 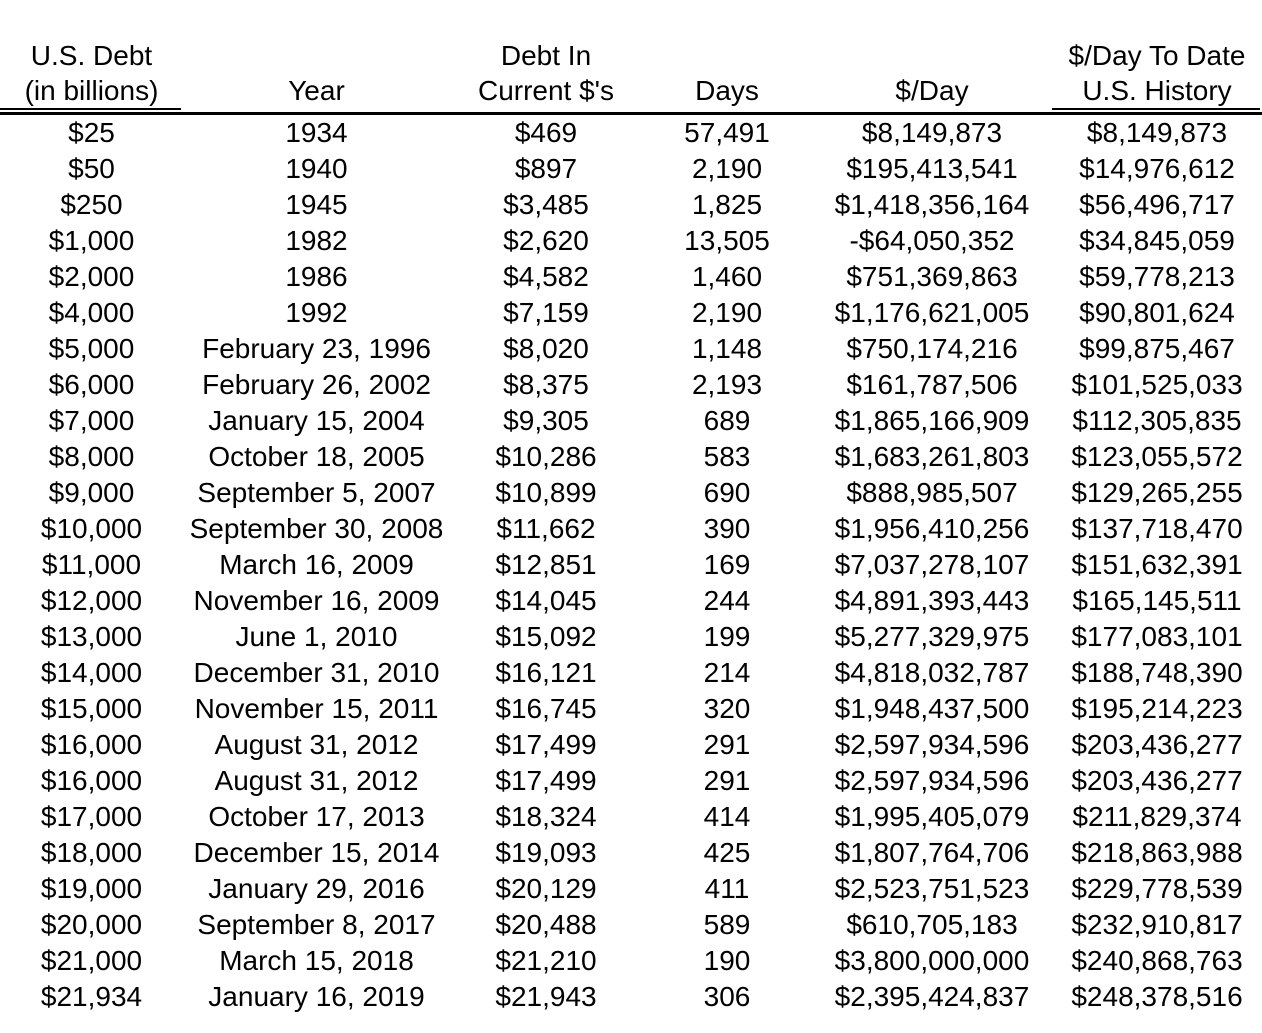 What do you see at coordinates (727, 564) in the screenshot?
I see `cell-days: 169` at bounding box center [727, 564].